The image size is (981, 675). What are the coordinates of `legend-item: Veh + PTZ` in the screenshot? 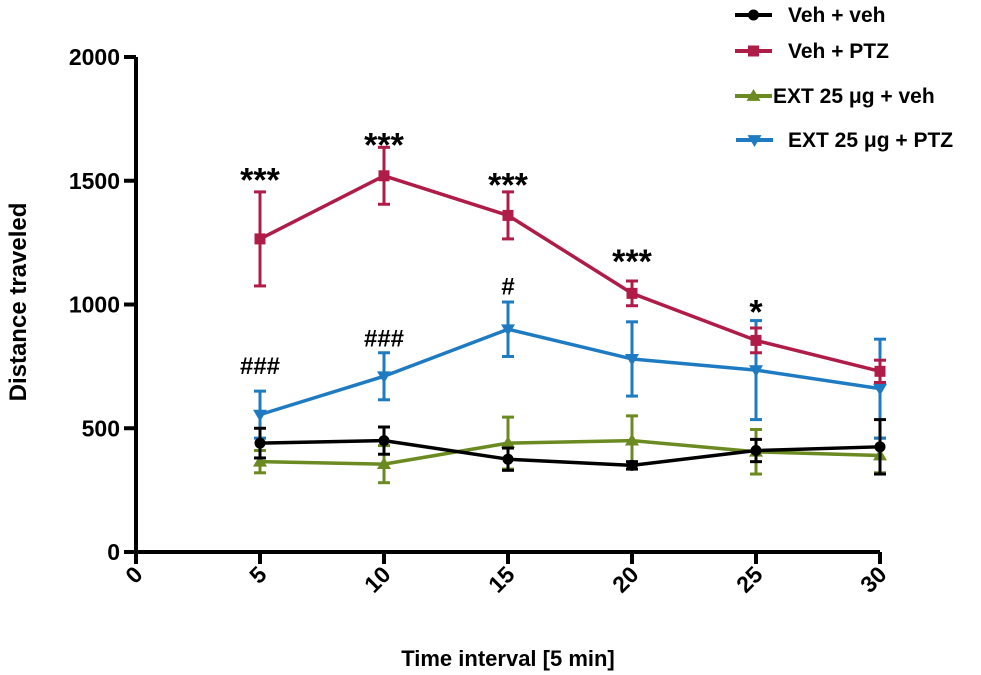 It's located at (812, 51).